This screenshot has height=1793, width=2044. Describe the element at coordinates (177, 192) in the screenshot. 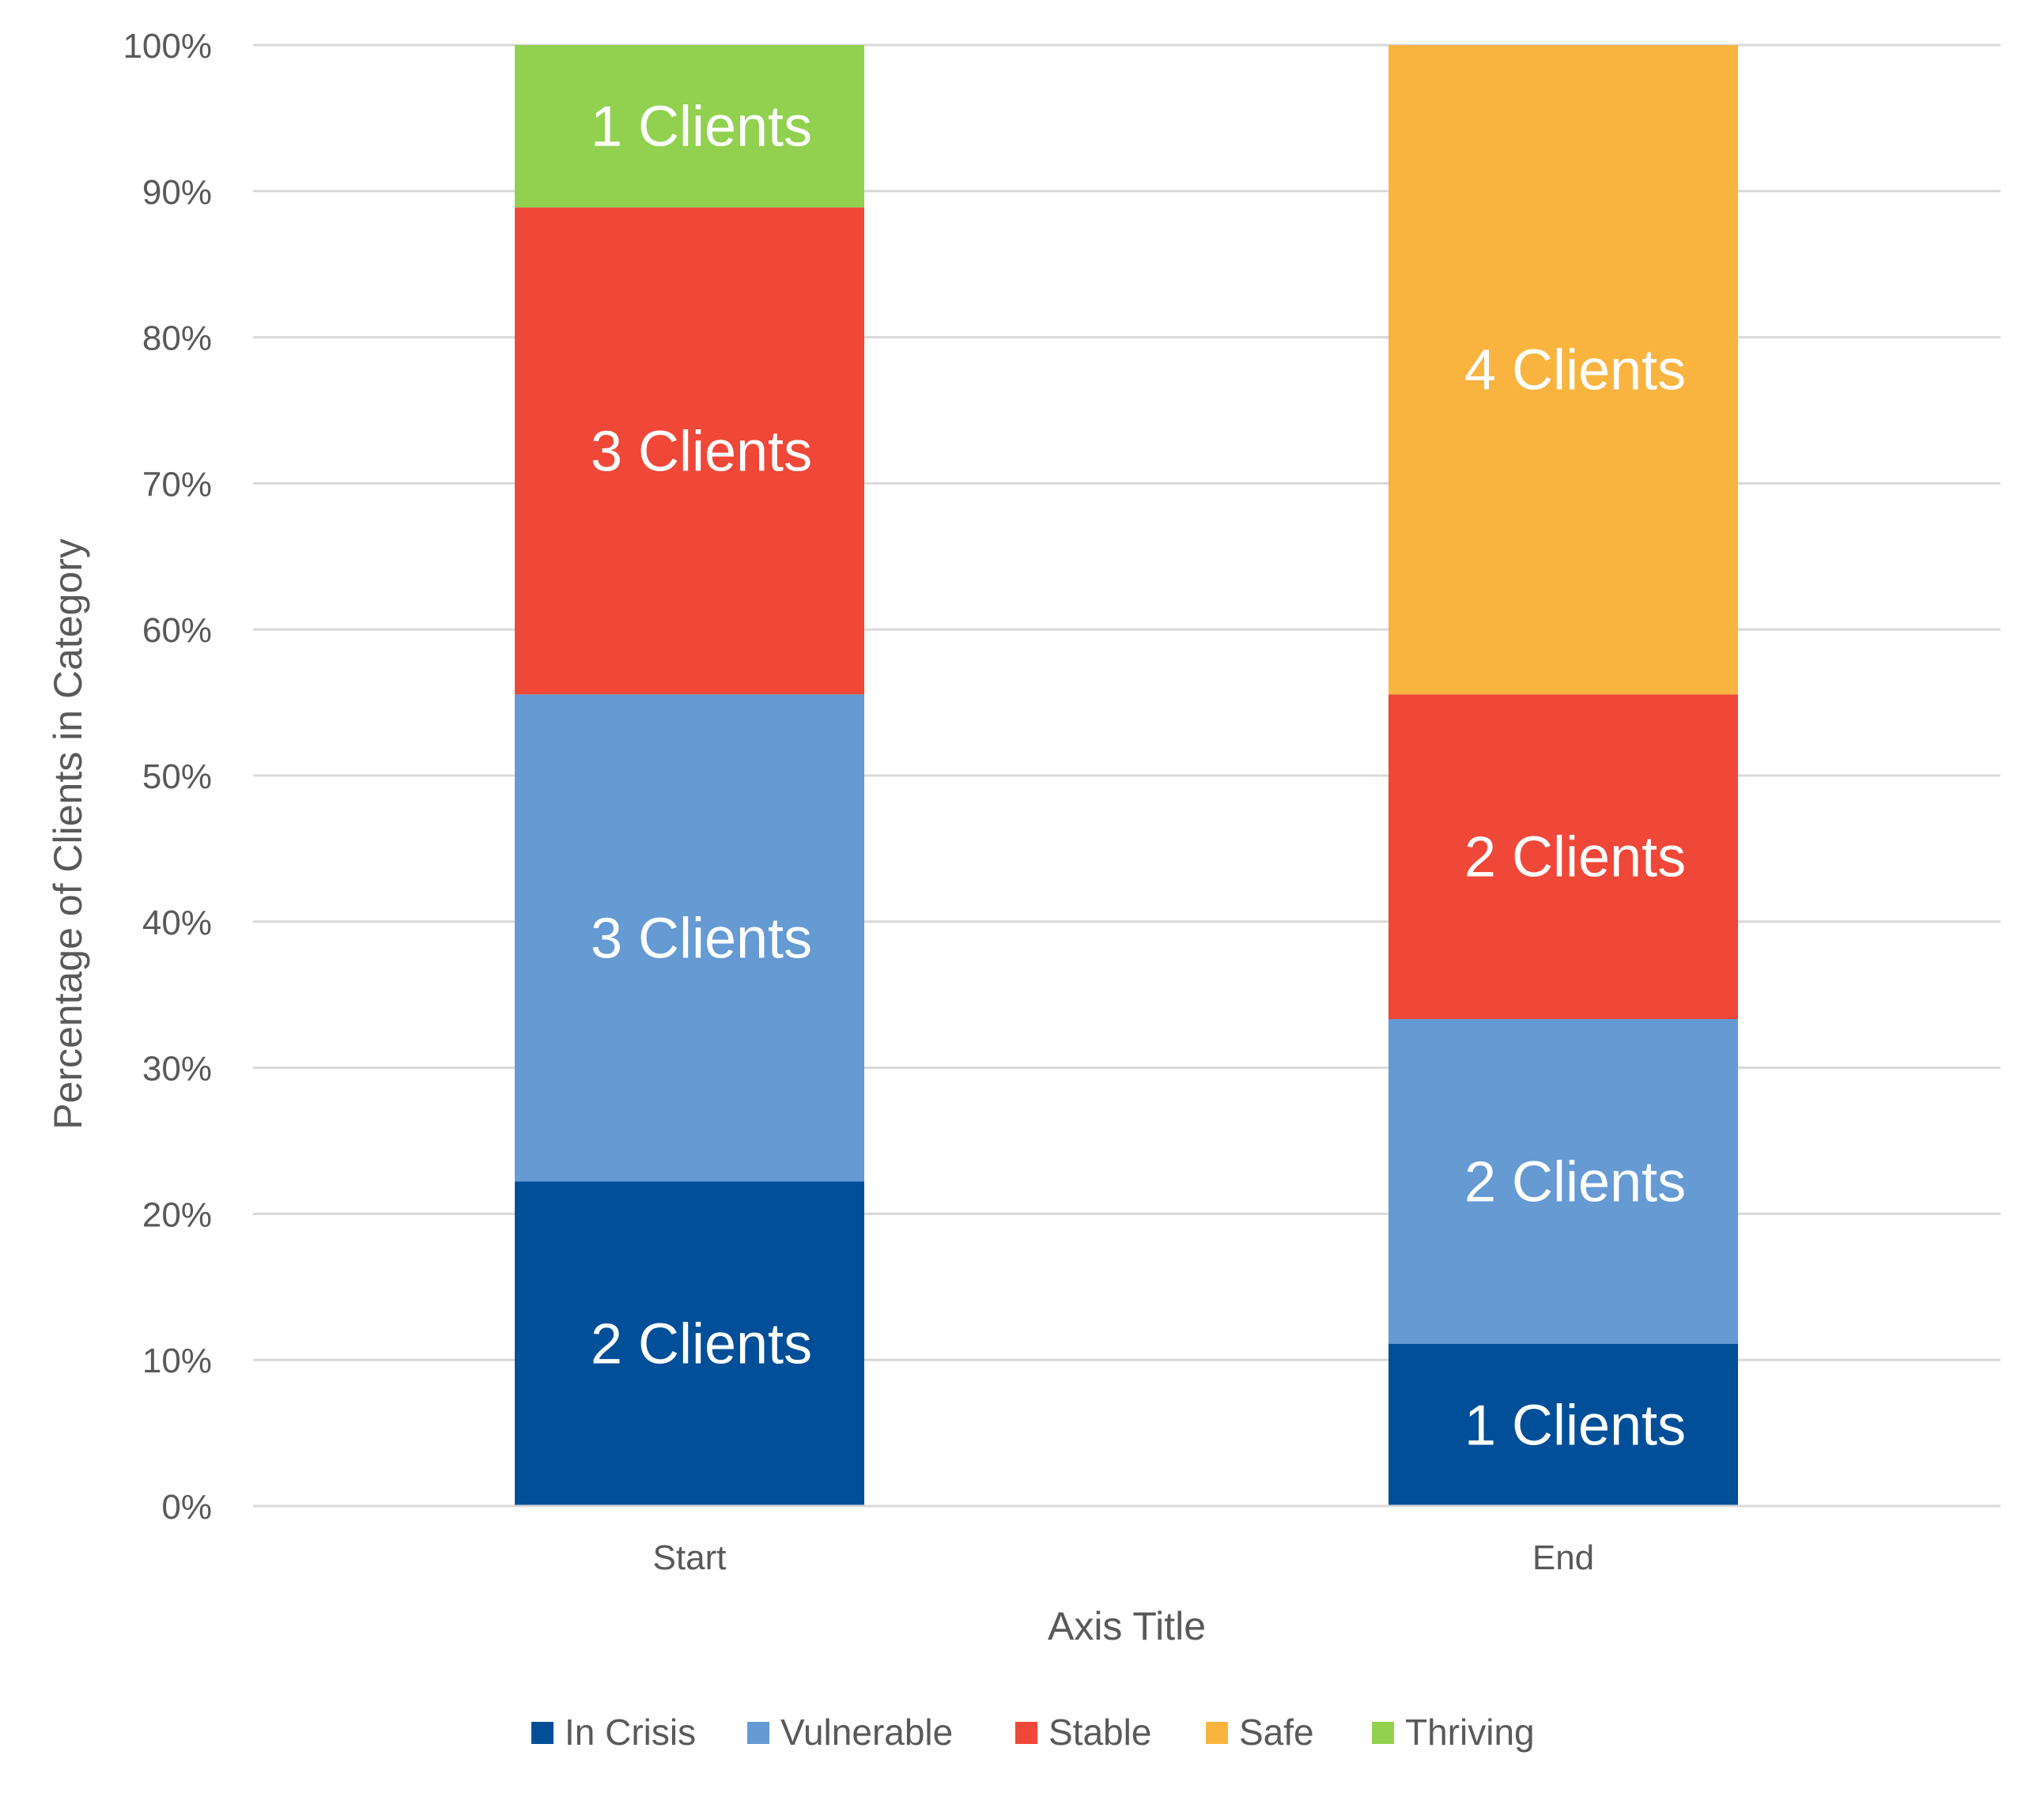

I see `y-tick-label: 90%` at that location.